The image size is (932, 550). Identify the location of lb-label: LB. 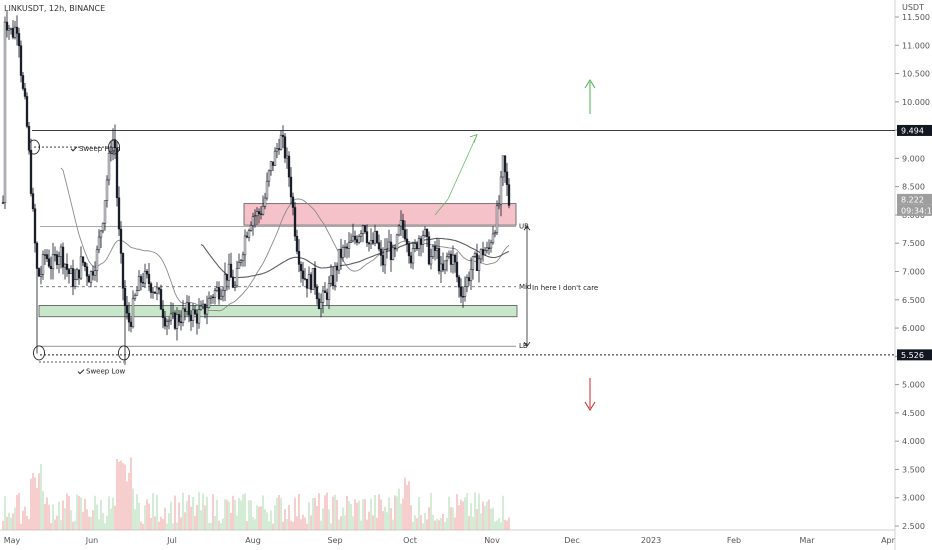
(523, 346).